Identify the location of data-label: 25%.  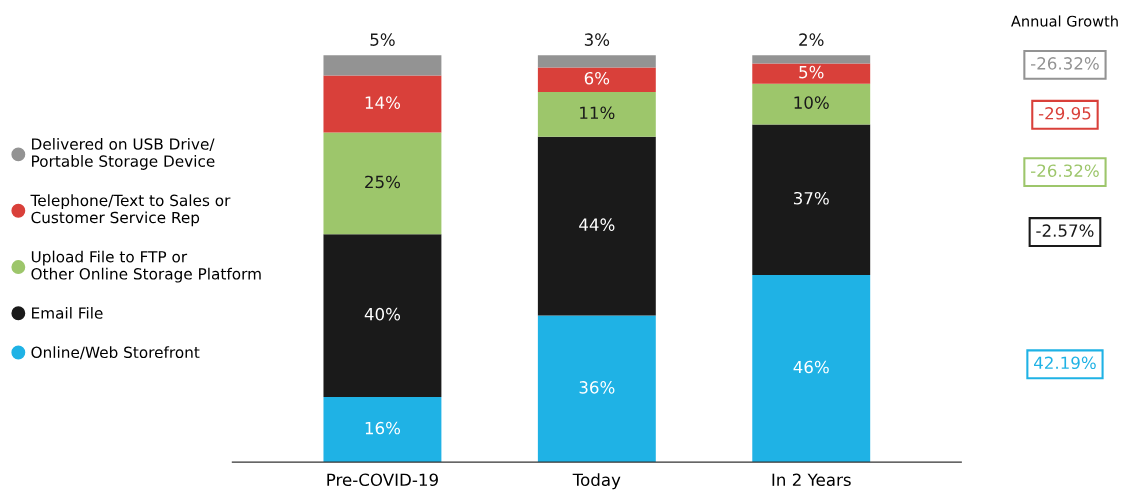
(383, 182).